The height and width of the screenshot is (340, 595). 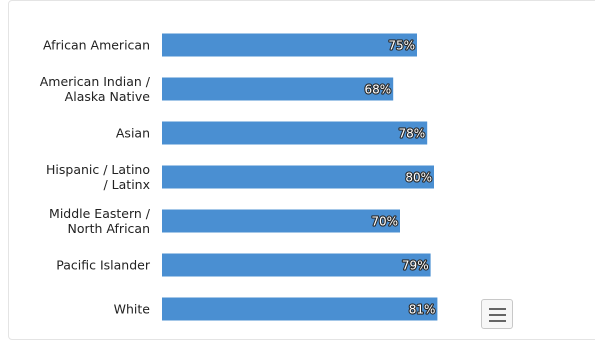 I want to click on category-label: Asian, so click(x=133, y=133).